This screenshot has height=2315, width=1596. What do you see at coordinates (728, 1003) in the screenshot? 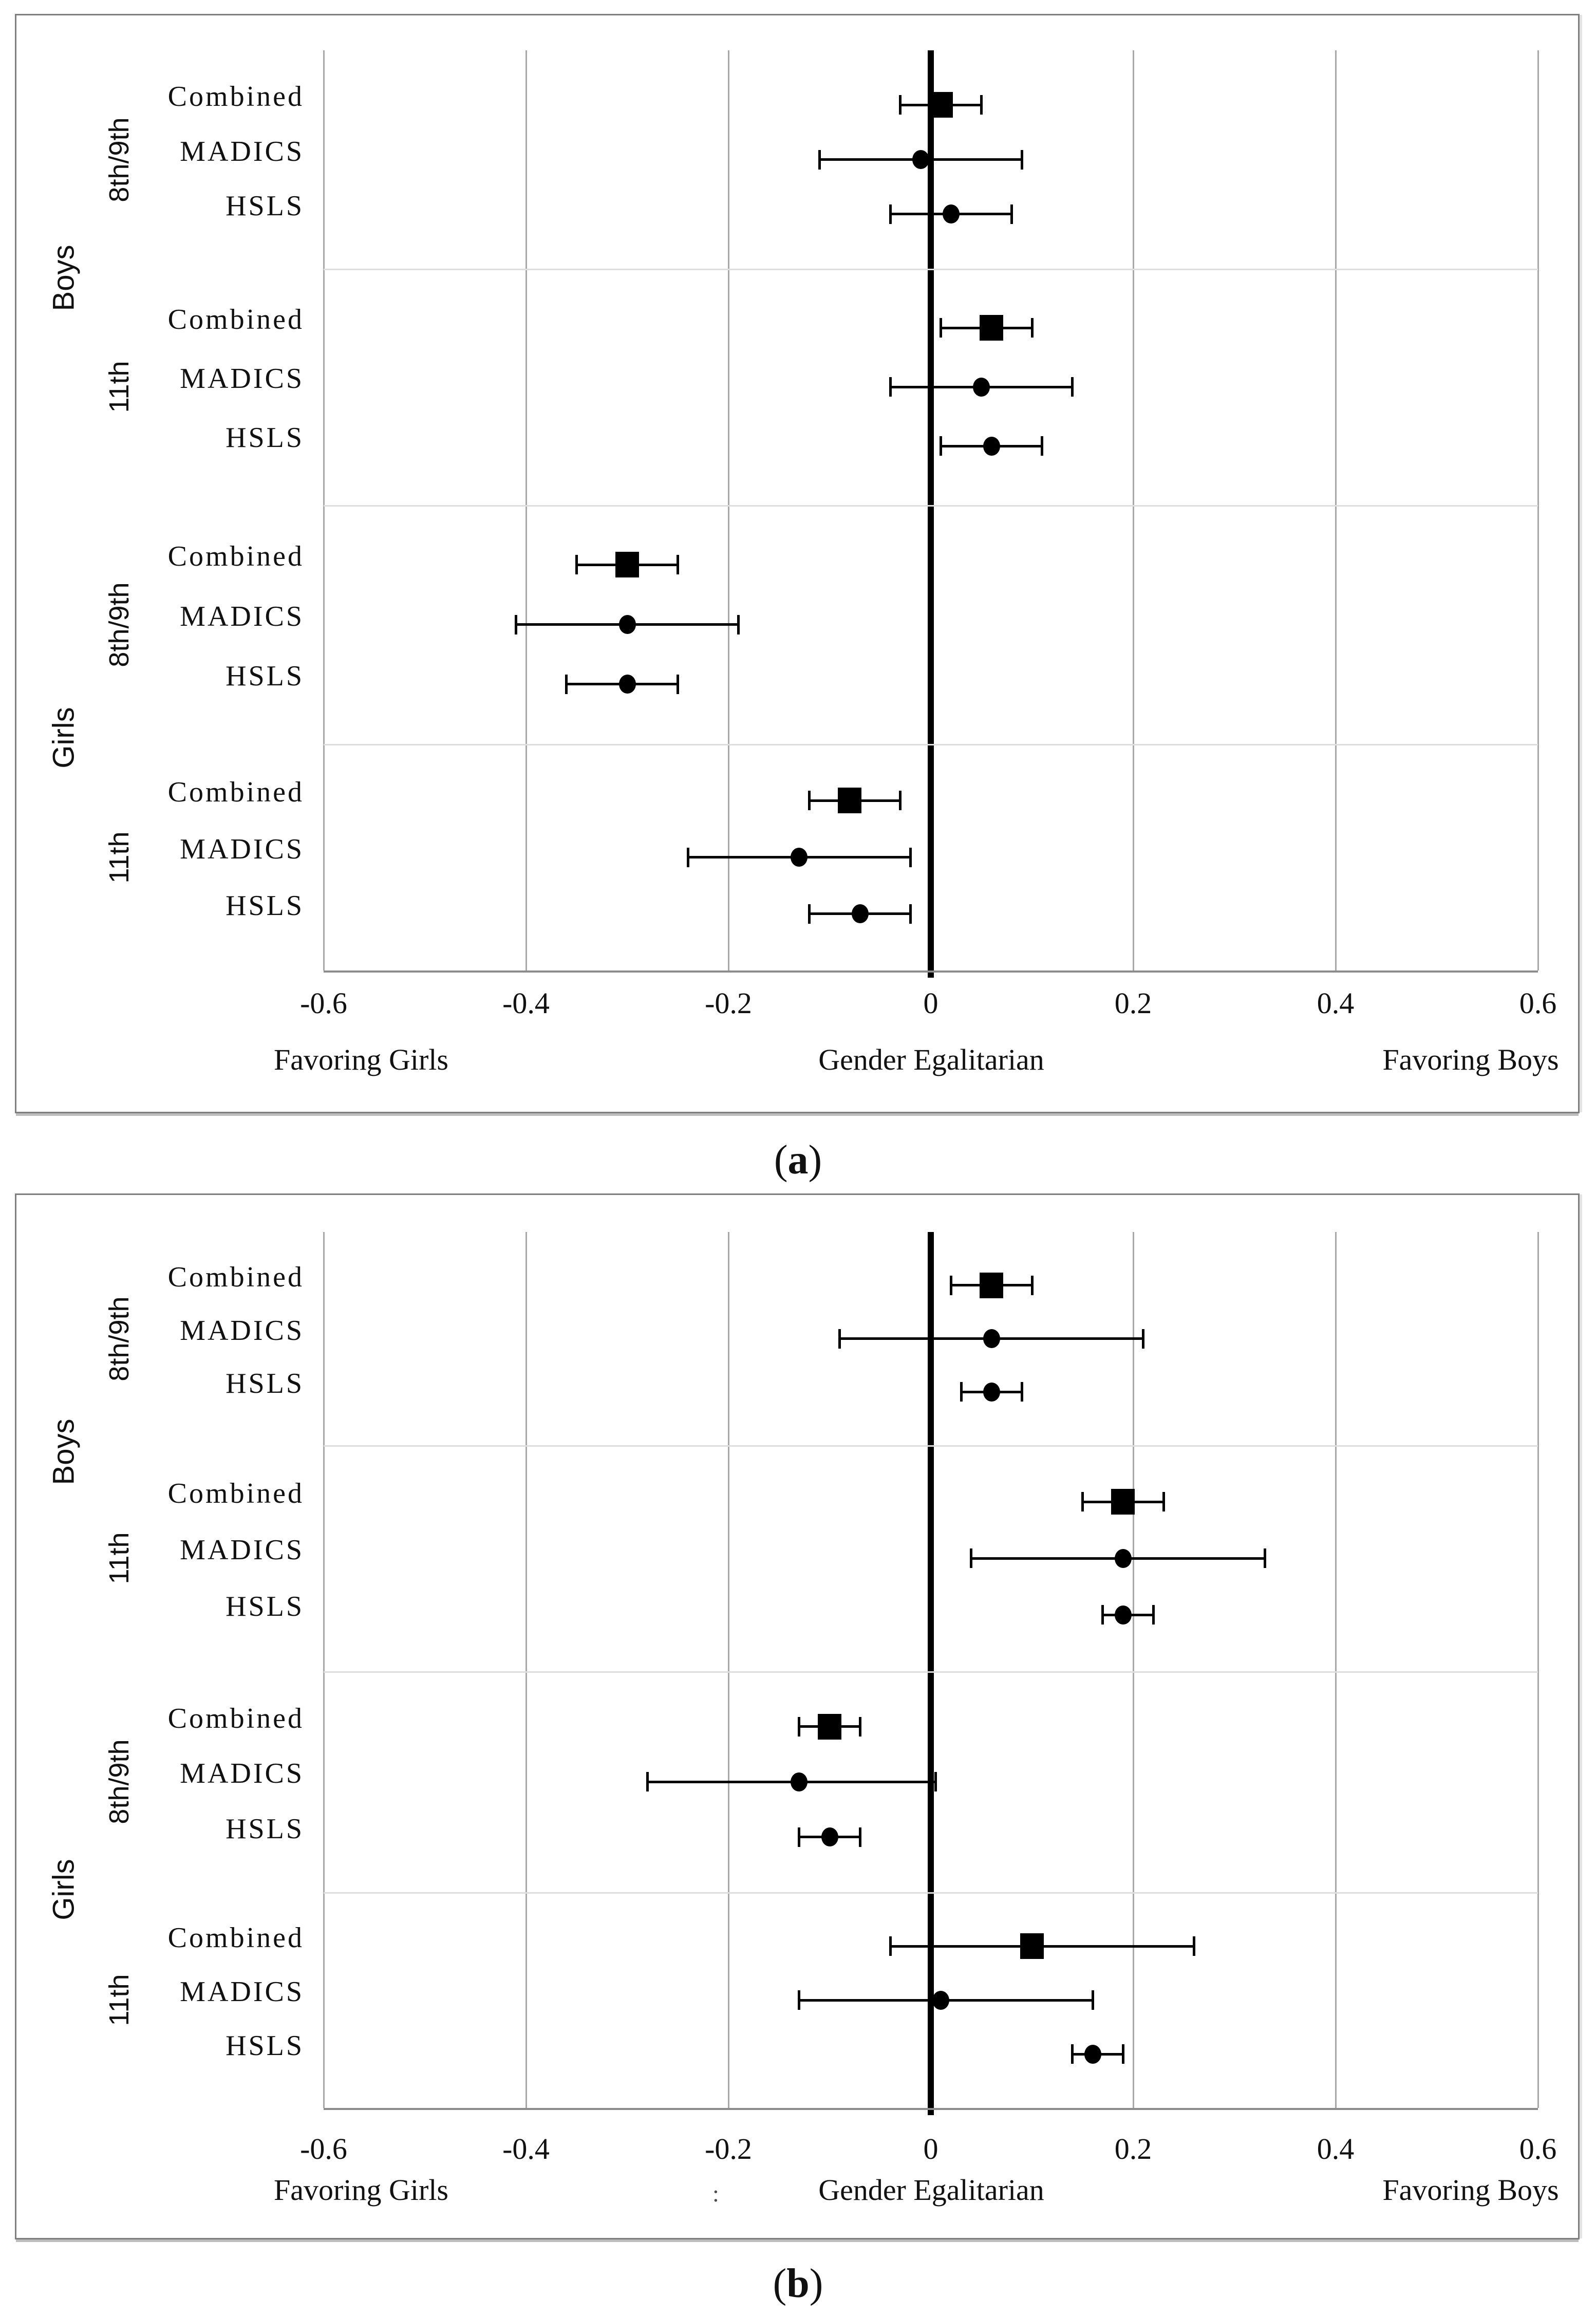
I see `x-axis-tick-label: -0.2` at bounding box center [728, 1003].